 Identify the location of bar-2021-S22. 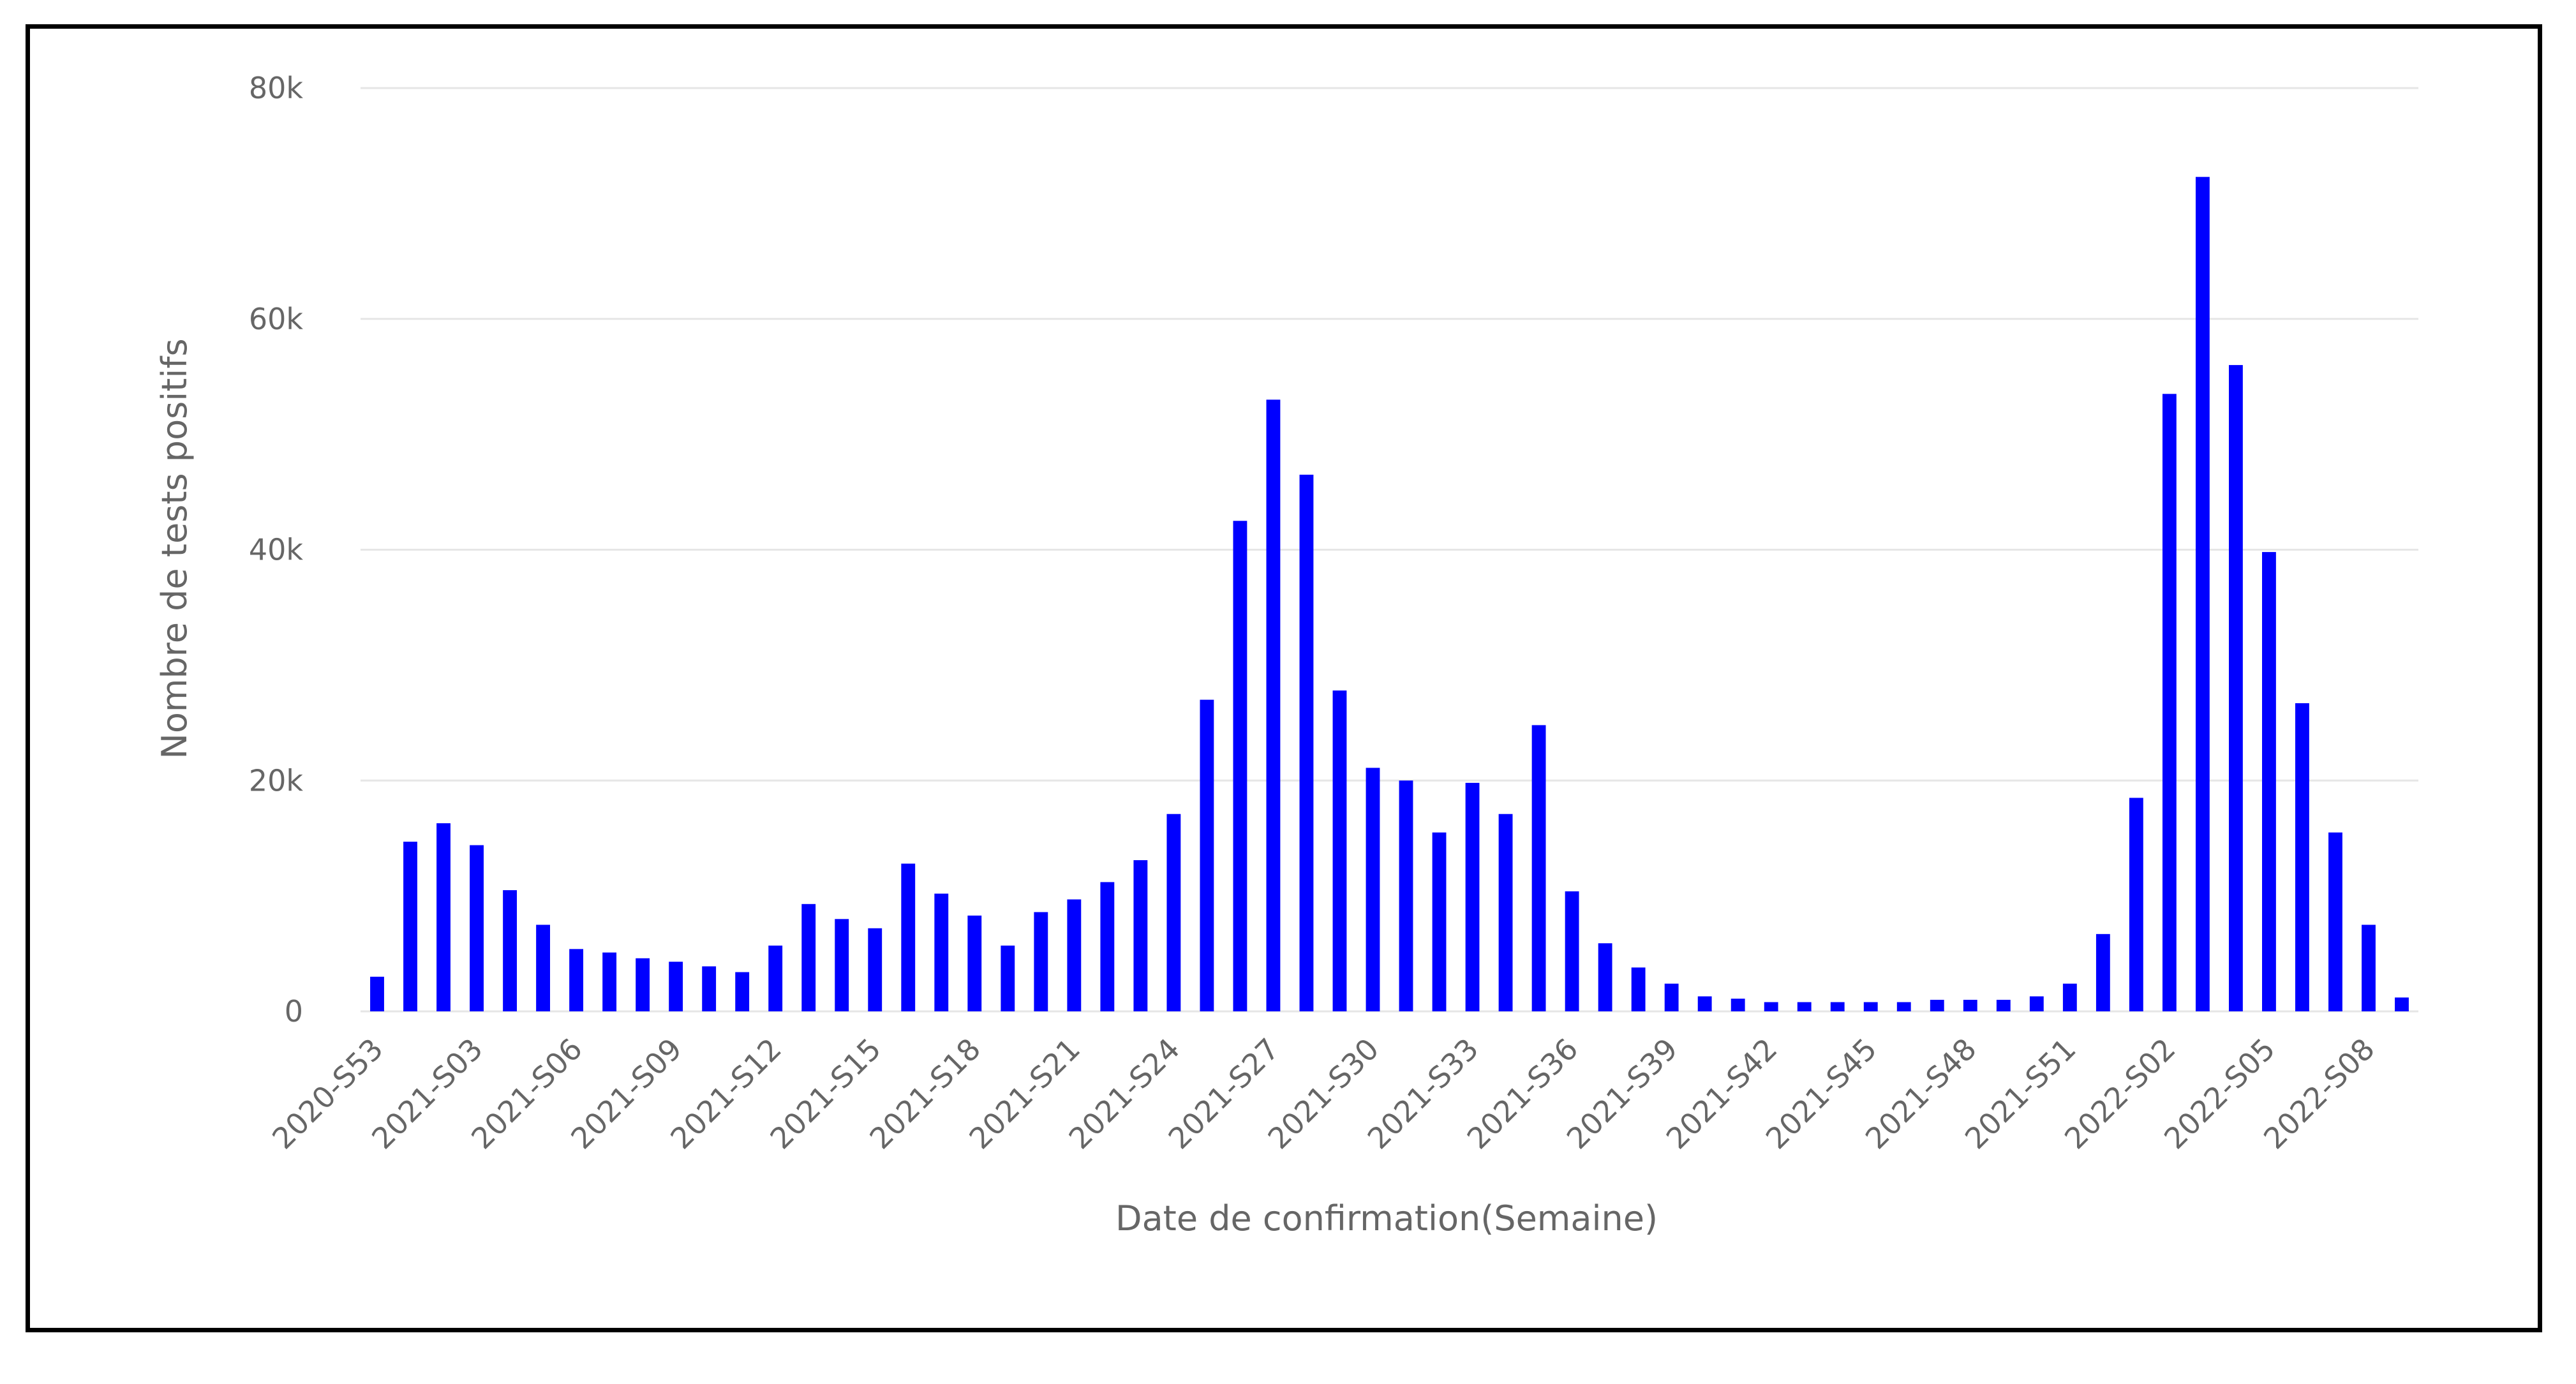
(1107, 946).